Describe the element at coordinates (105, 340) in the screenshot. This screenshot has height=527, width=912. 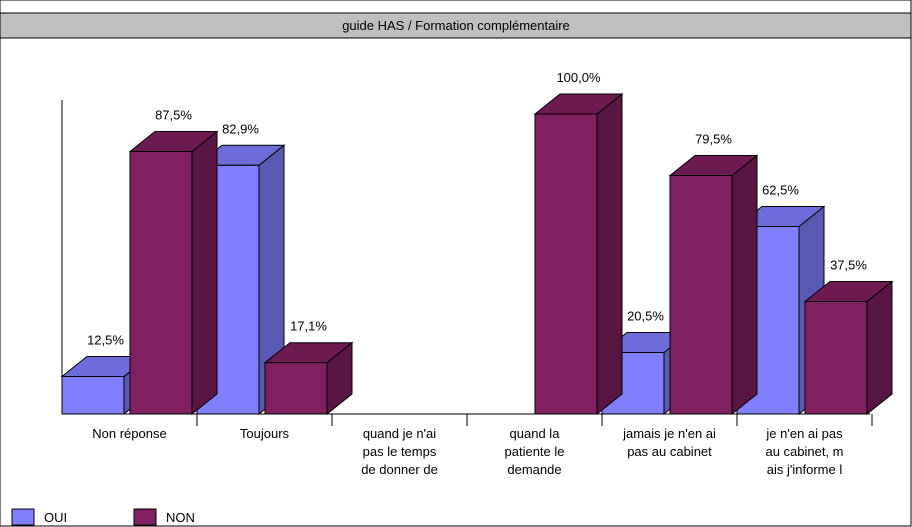
I see `data-label: 12,5%` at that location.